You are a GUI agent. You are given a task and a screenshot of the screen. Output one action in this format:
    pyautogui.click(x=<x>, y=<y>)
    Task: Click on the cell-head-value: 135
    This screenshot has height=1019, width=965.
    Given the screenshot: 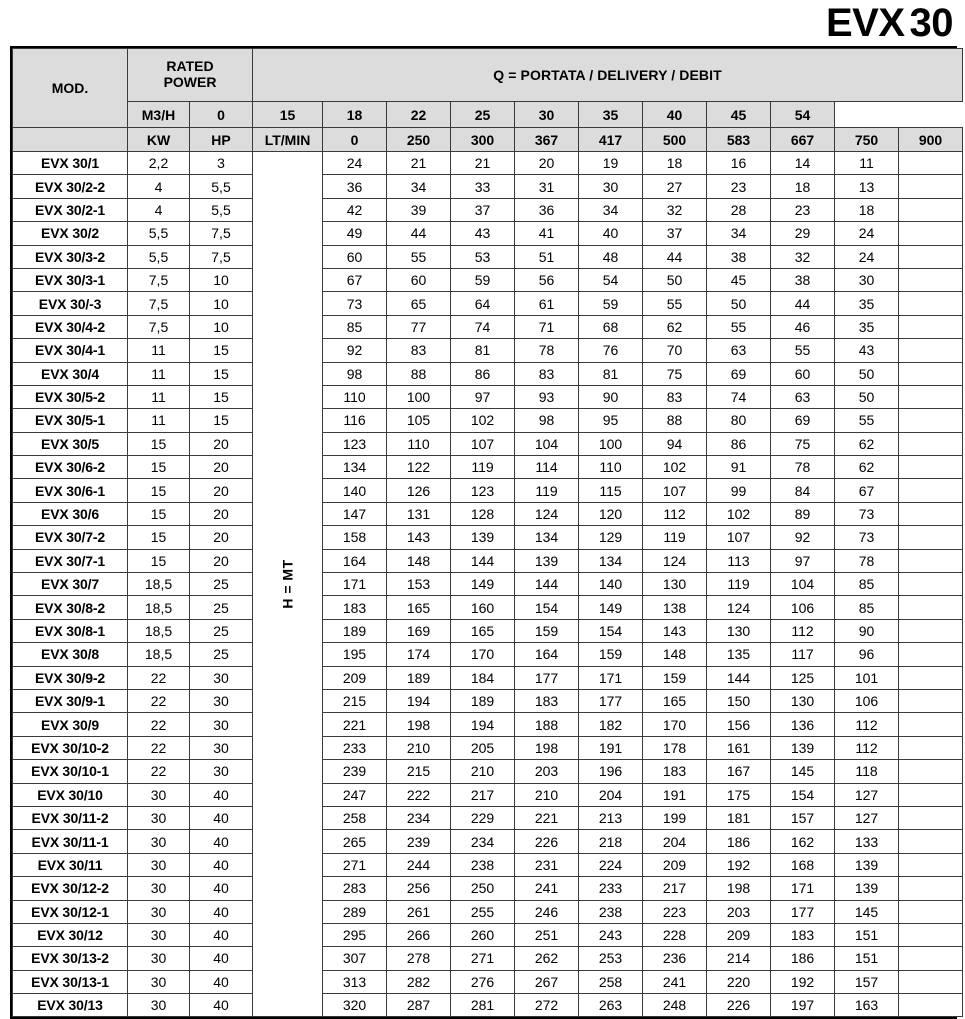 What is the action you would take?
    pyautogui.click(x=739, y=654)
    